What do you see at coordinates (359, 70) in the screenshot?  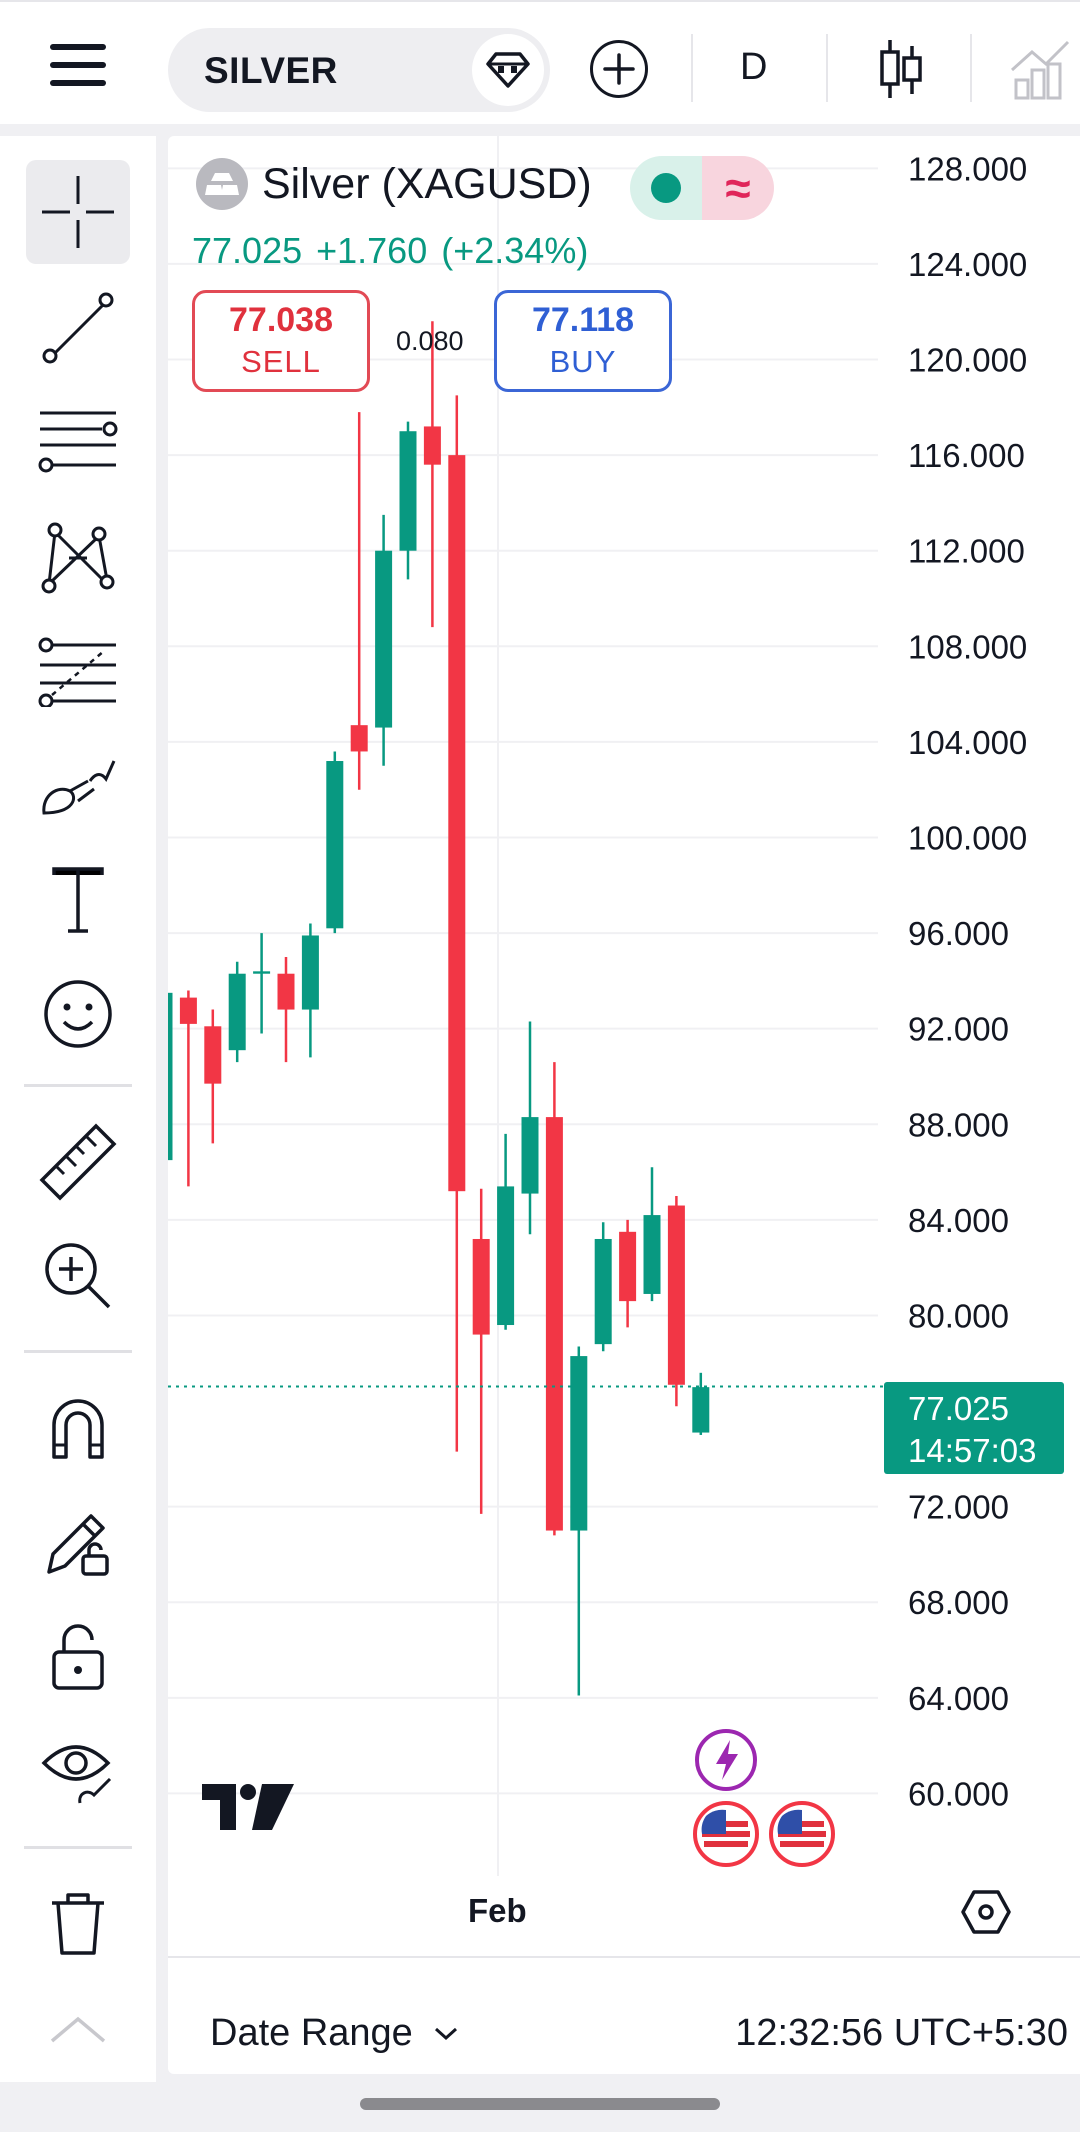 I see `symbol-search-button: SILVER` at bounding box center [359, 70].